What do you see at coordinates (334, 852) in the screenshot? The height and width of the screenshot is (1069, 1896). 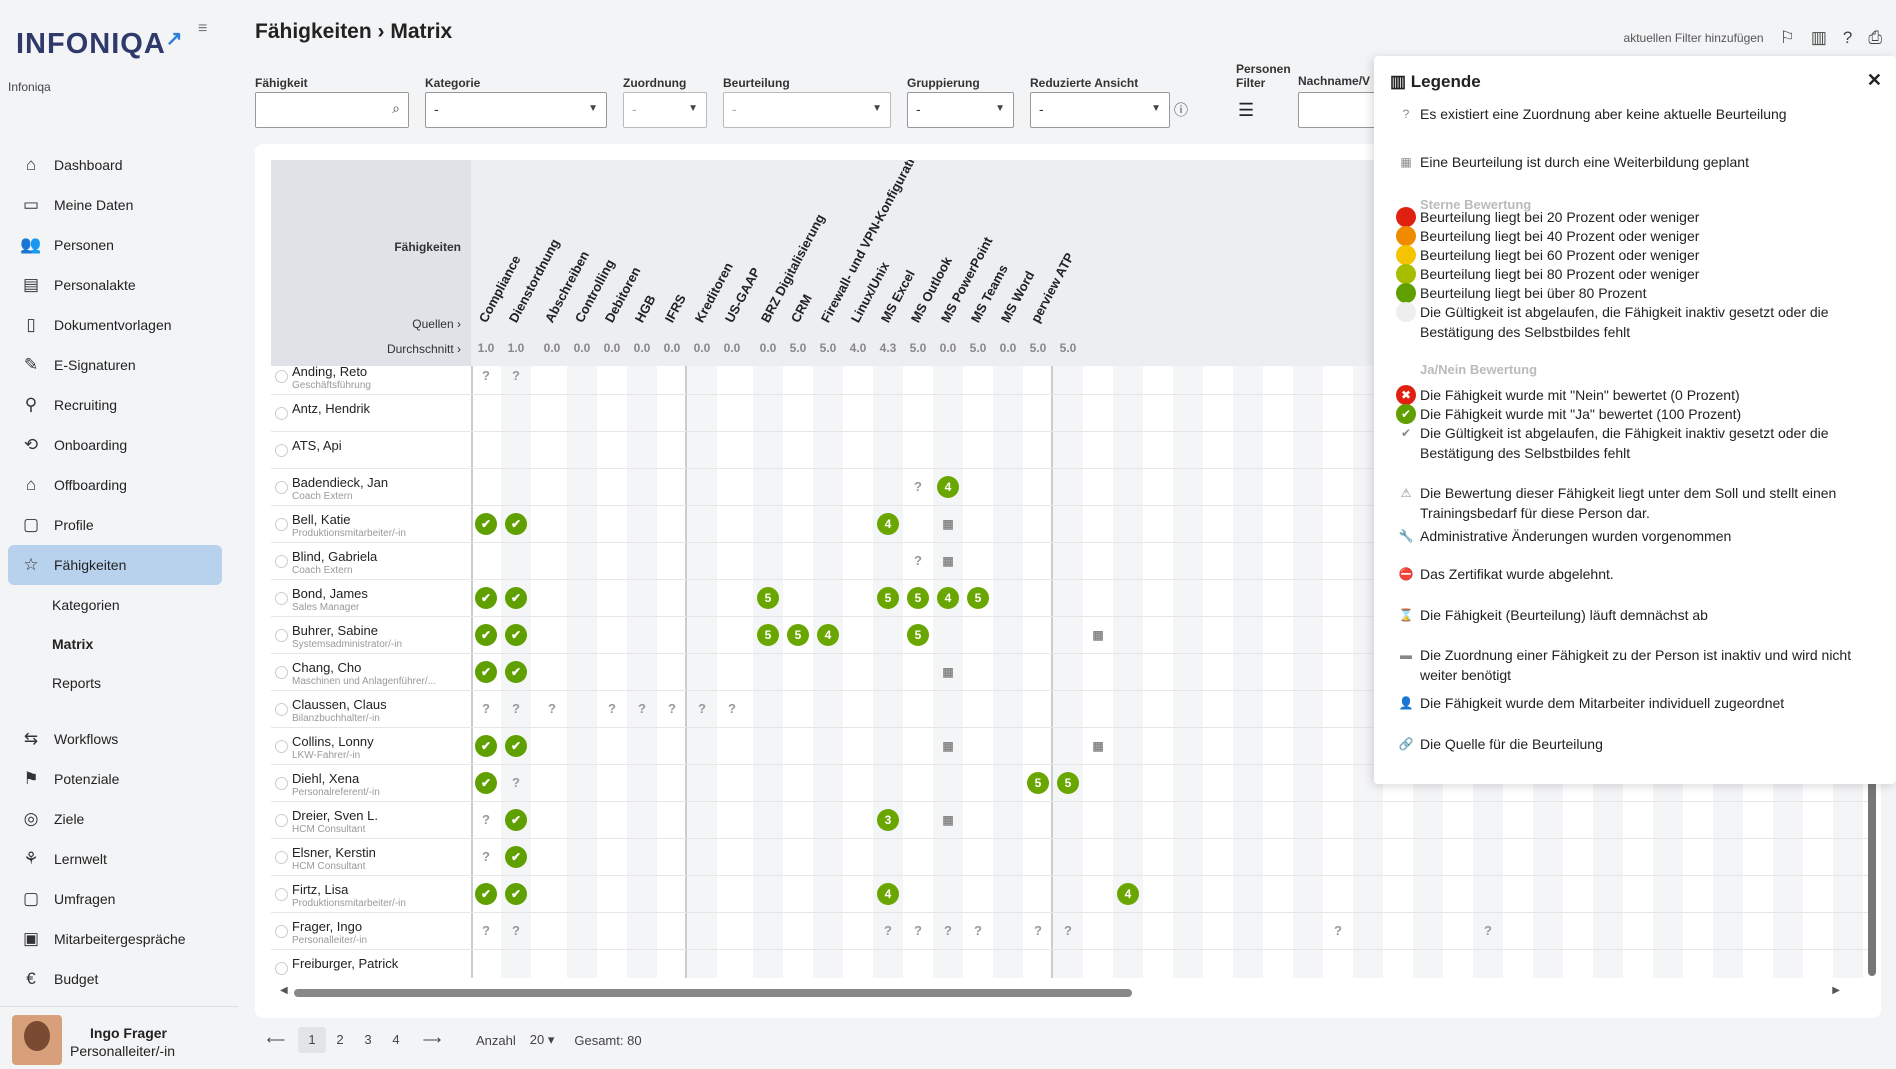 I see `person-name: Elsner, Kerstin` at bounding box center [334, 852].